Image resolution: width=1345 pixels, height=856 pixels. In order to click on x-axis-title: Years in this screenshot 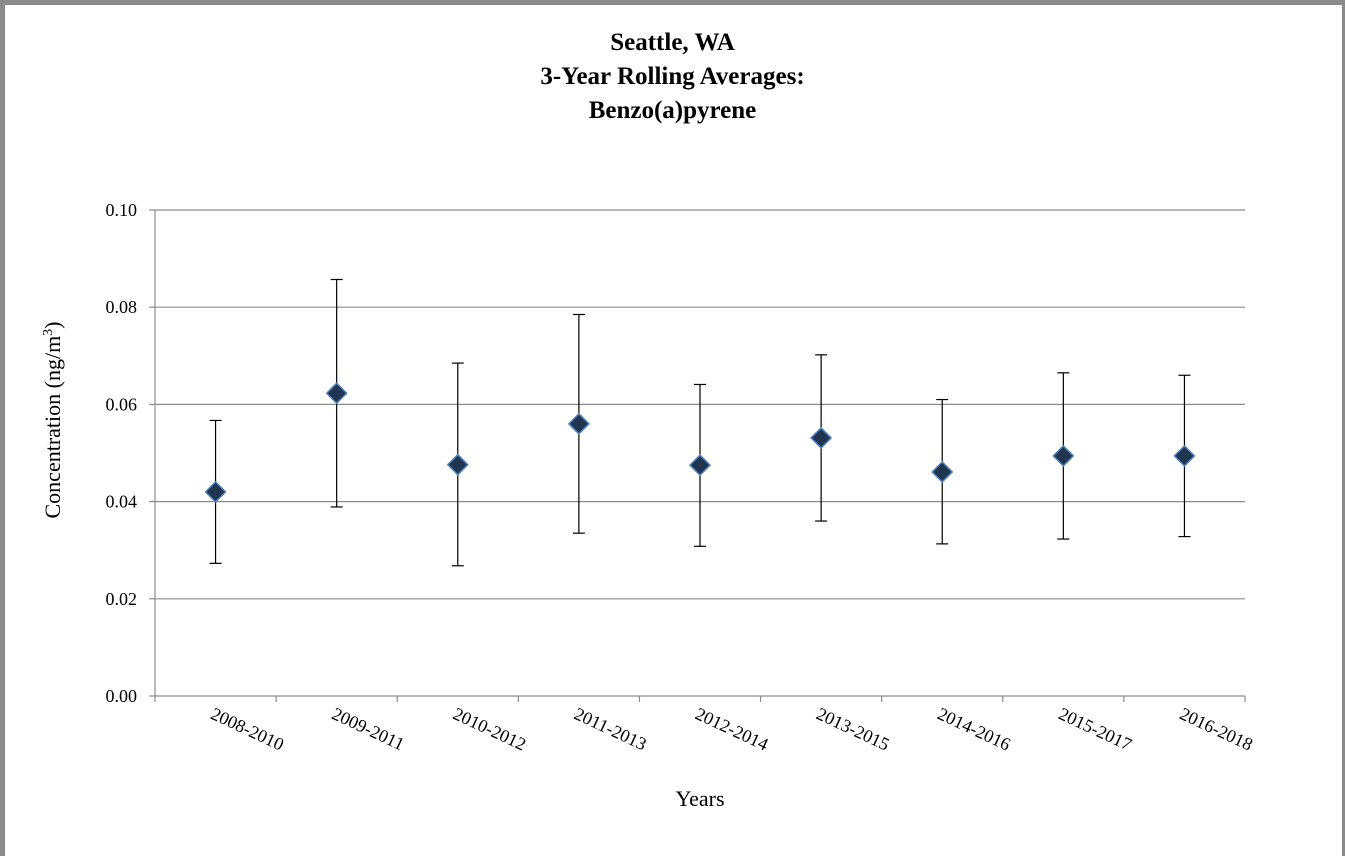, I will do `click(699, 798)`.